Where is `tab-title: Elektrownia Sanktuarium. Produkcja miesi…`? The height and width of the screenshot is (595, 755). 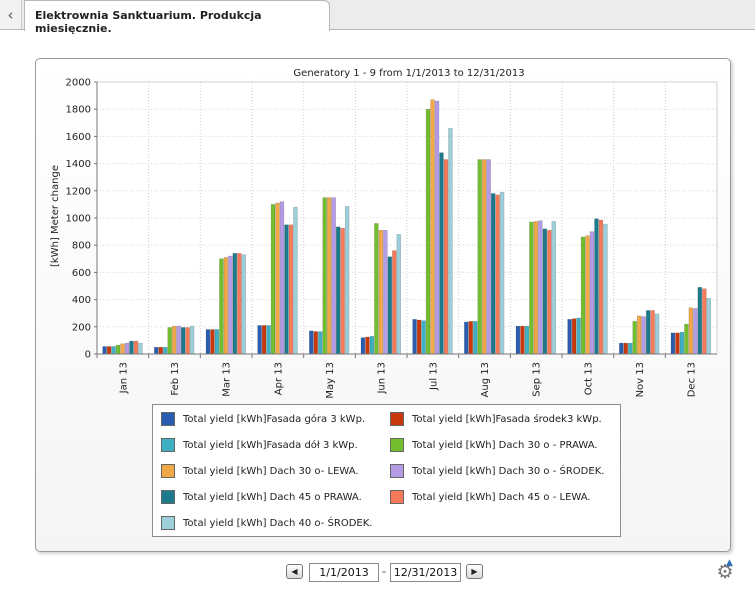
tab-title: Elektrownia Sanktuarium. Produkcja miesi… is located at coordinates (148, 22).